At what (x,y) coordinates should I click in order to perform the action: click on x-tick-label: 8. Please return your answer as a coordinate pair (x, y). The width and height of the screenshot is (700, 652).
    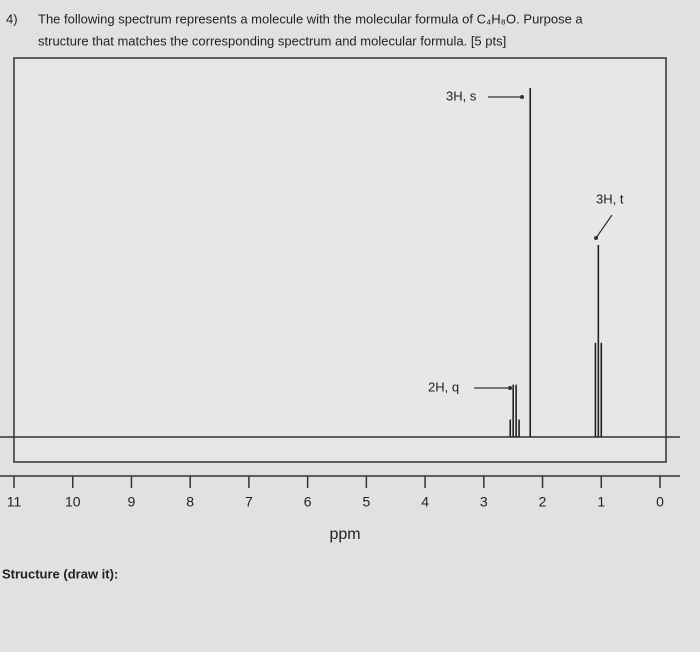
    Looking at the image, I should click on (190, 502).